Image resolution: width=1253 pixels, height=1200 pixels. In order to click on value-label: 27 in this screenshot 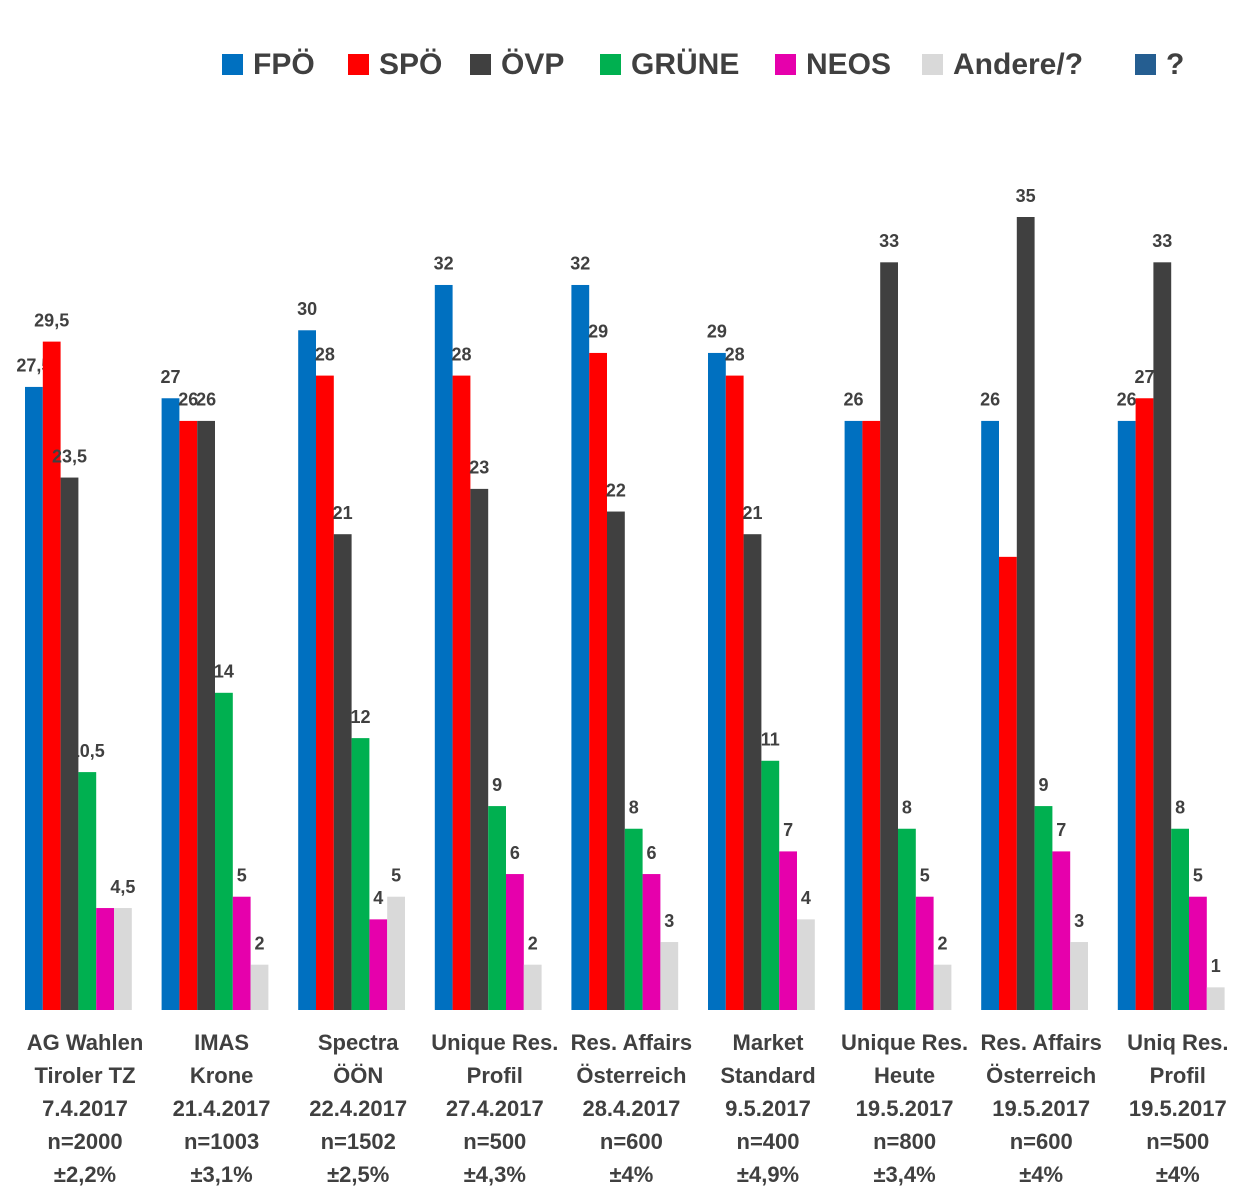, I will do `click(170, 377)`.